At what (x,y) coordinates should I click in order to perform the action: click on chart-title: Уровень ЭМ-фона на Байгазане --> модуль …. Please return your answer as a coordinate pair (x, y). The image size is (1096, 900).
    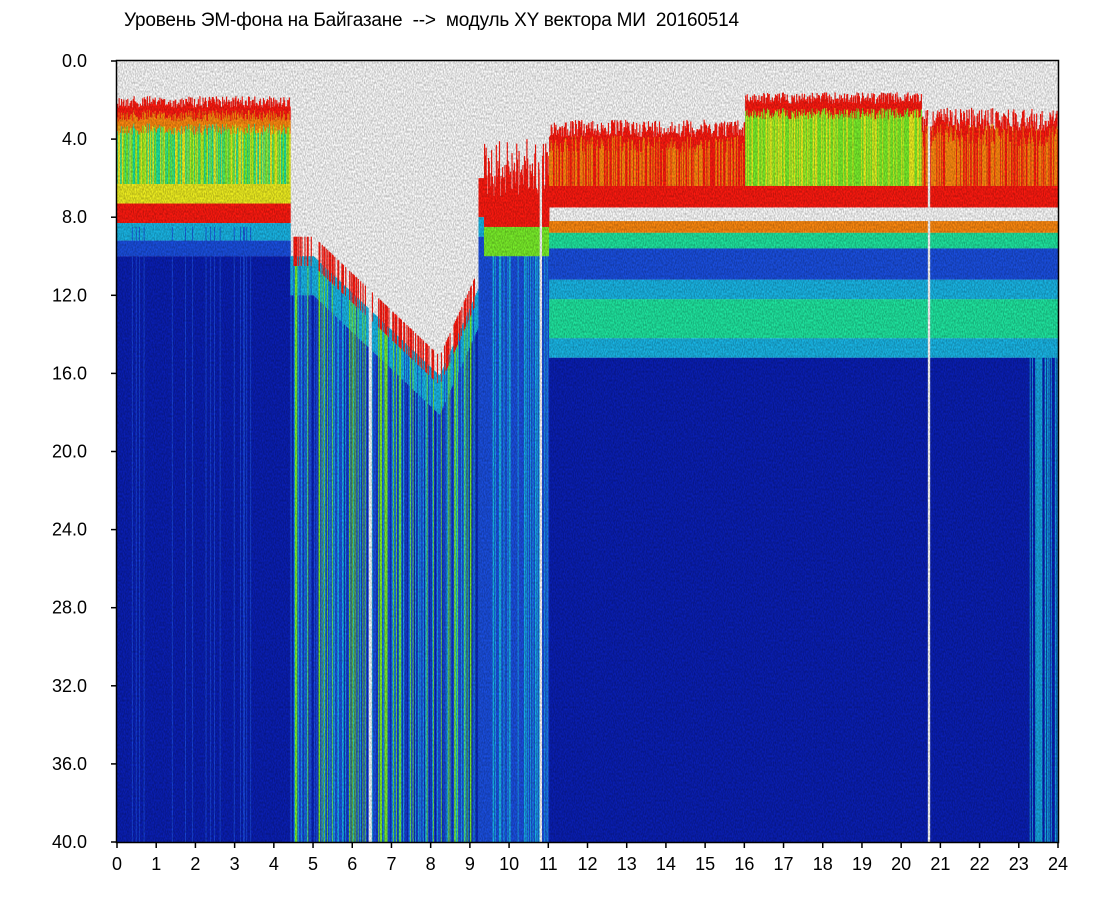
    Looking at the image, I should click on (431, 20).